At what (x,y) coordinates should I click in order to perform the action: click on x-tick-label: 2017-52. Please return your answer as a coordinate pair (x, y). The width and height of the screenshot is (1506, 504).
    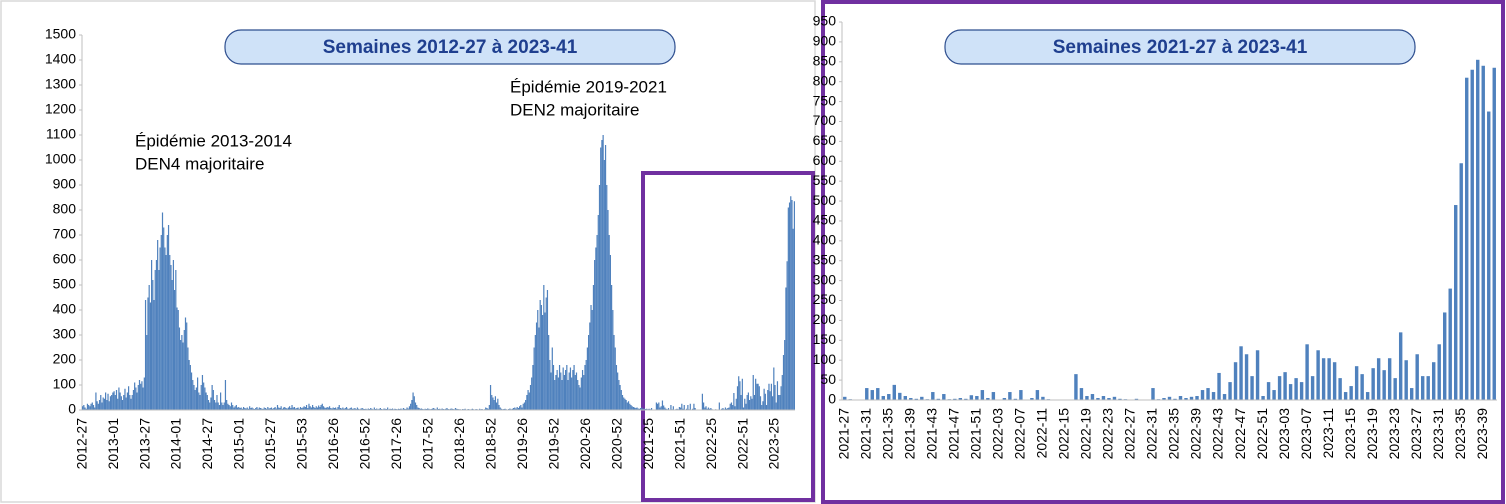
    Looking at the image, I should click on (428, 444).